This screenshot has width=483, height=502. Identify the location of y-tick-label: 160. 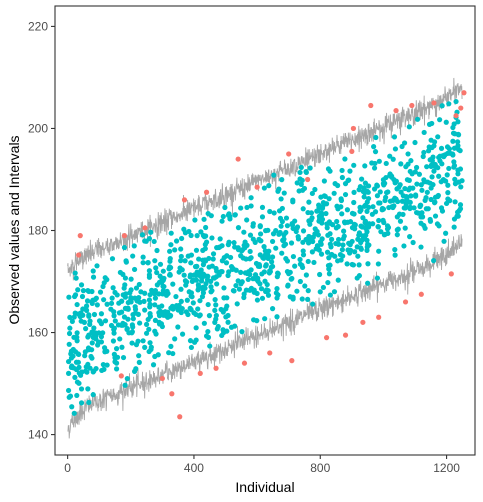
(38, 333).